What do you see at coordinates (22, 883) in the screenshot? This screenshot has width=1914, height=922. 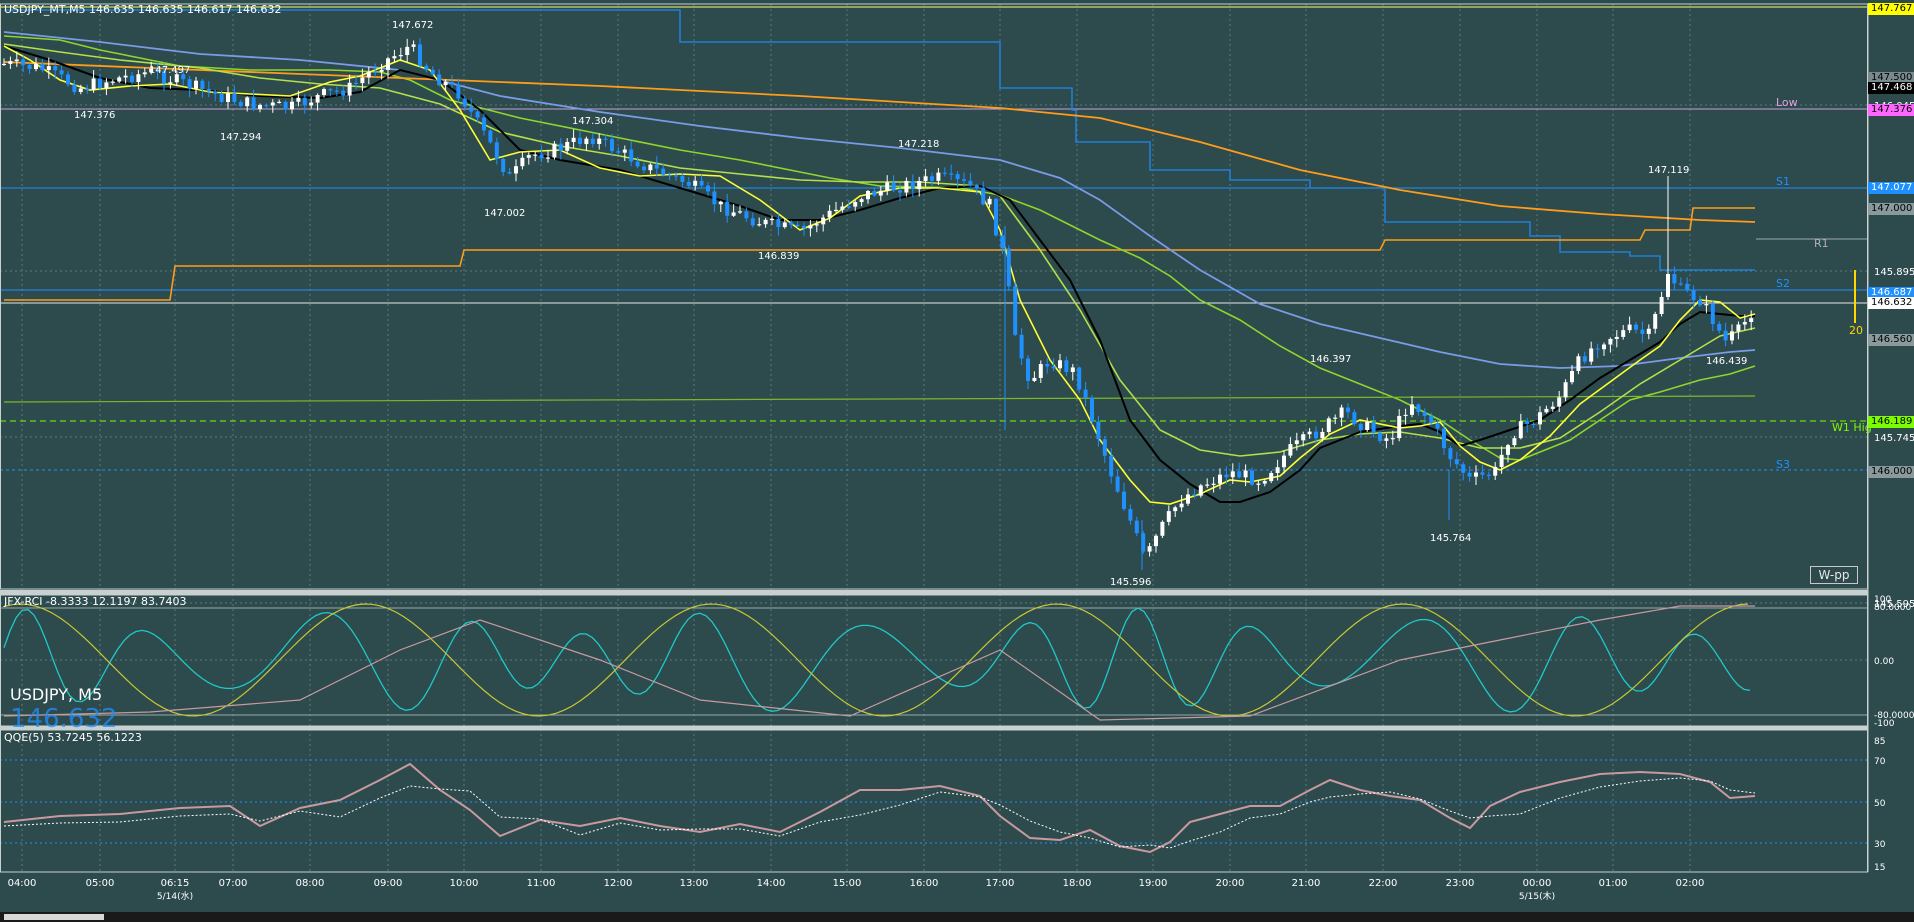 I see `time-tick-label: 04:00` at bounding box center [22, 883].